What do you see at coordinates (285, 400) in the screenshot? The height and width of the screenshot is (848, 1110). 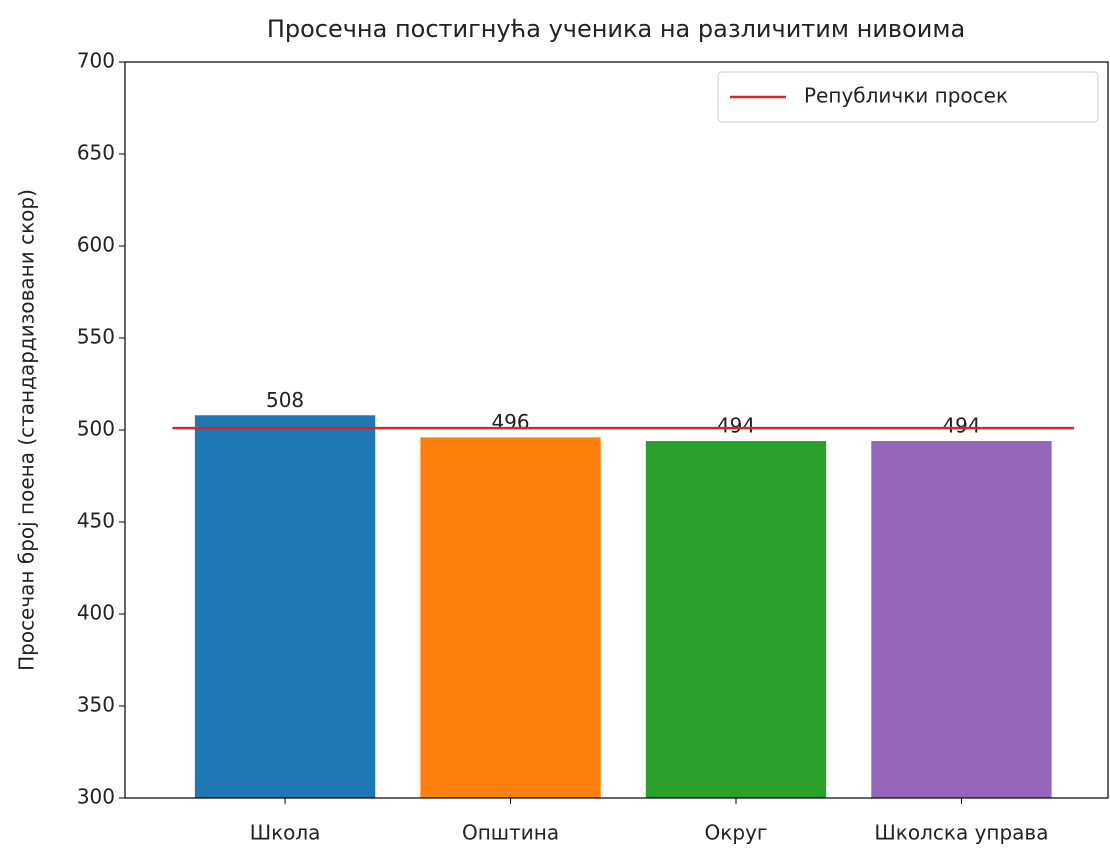 I see `bar-value-label: 508` at bounding box center [285, 400].